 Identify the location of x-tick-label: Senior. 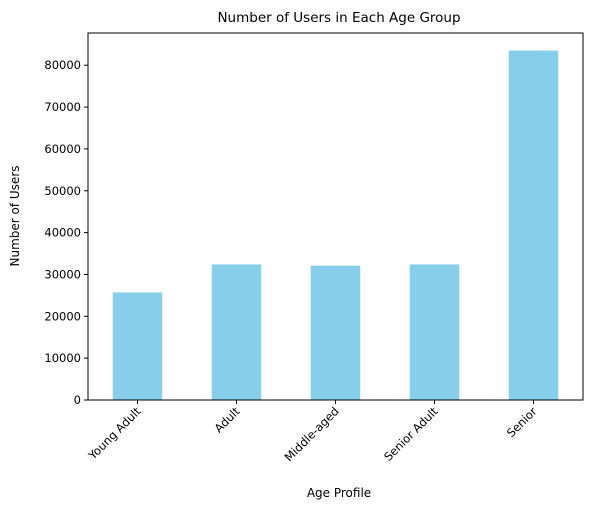
(522, 422).